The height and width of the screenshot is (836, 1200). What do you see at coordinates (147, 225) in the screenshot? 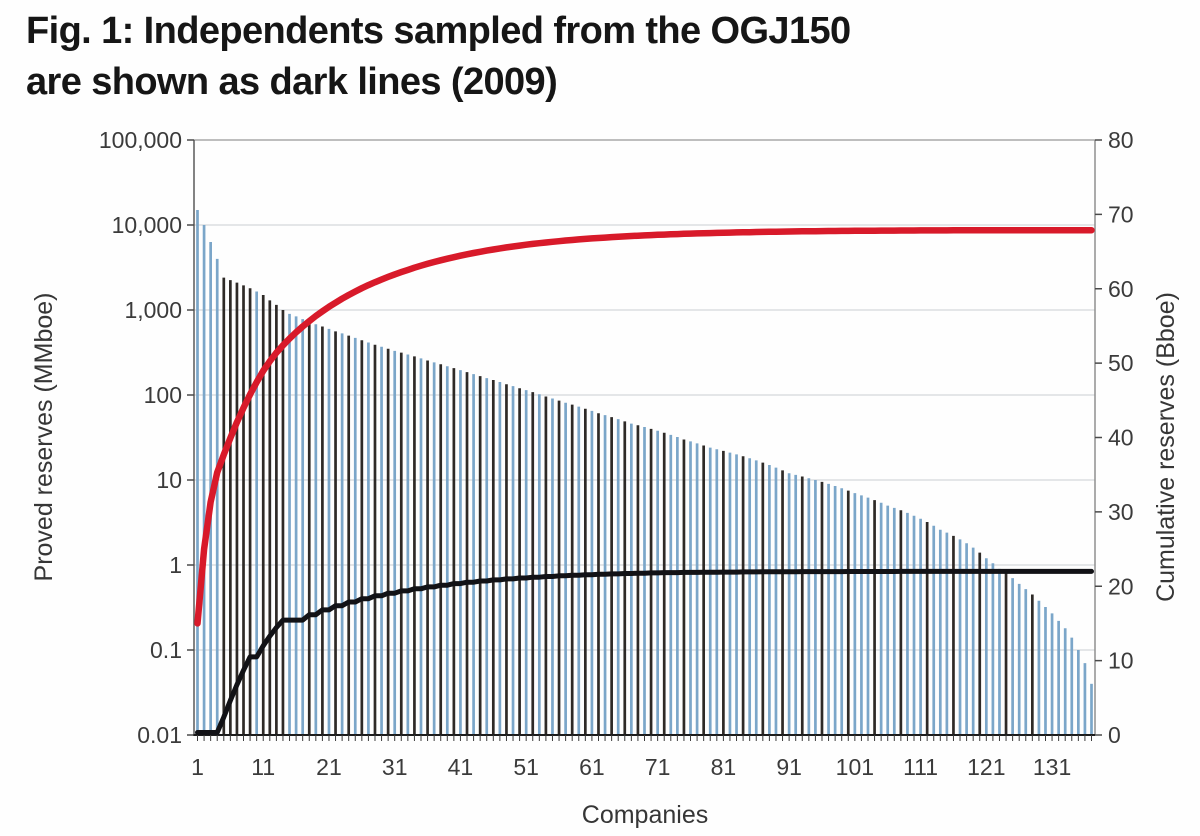
I see `left-tick-label-10,000: 10,000` at bounding box center [147, 225].